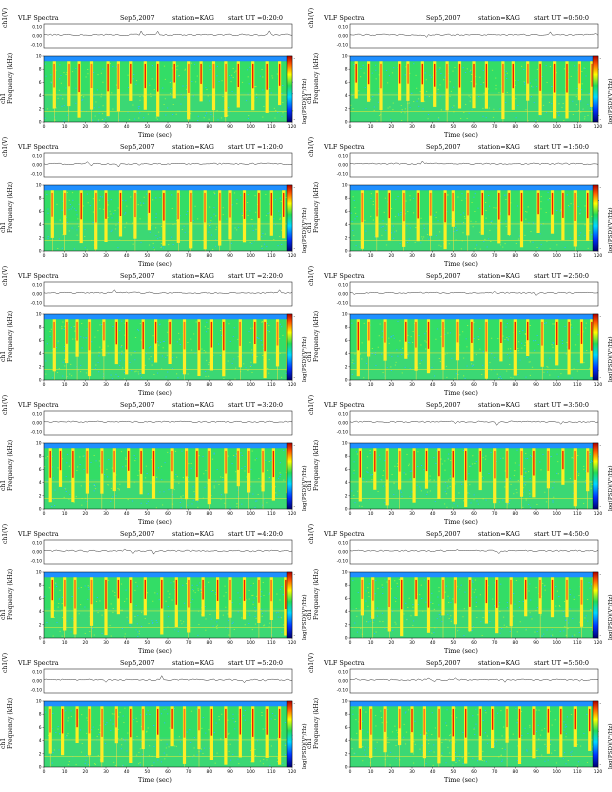 The image size is (612, 792). I want to click on top-axis-label: ch1(V), so click(5, 275).